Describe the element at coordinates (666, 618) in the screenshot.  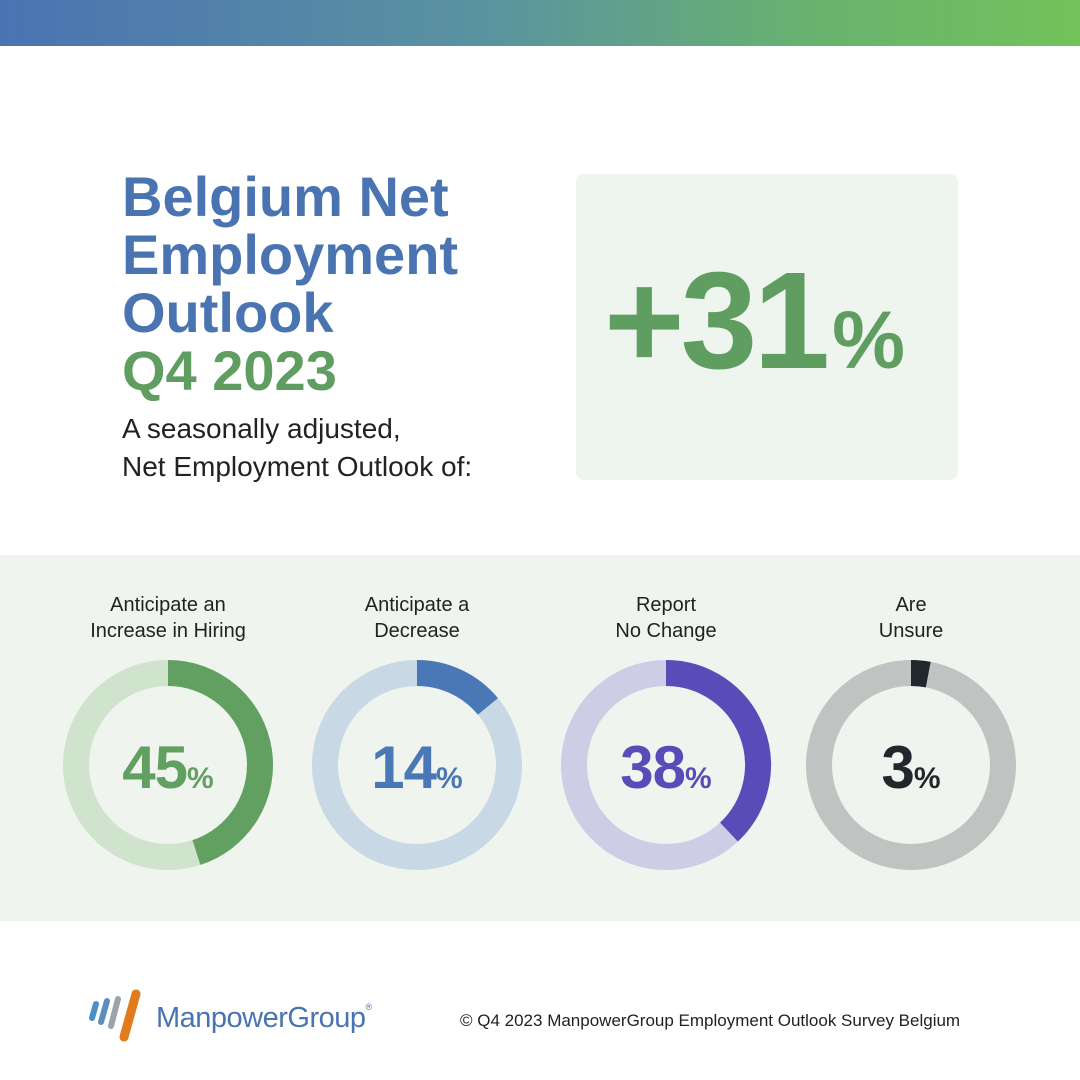
I see `donut-label-no-change: Report No Change` at that location.